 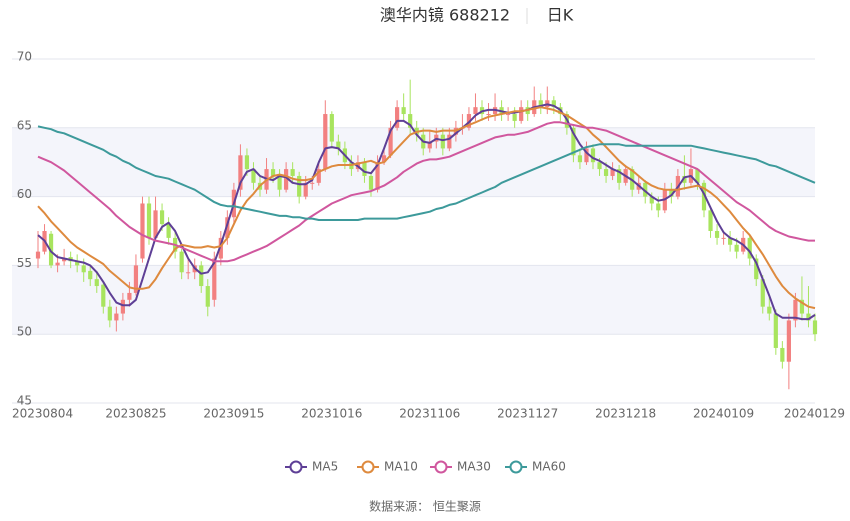 I want to click on legend-item: MA60, so click(x=535, y=467).